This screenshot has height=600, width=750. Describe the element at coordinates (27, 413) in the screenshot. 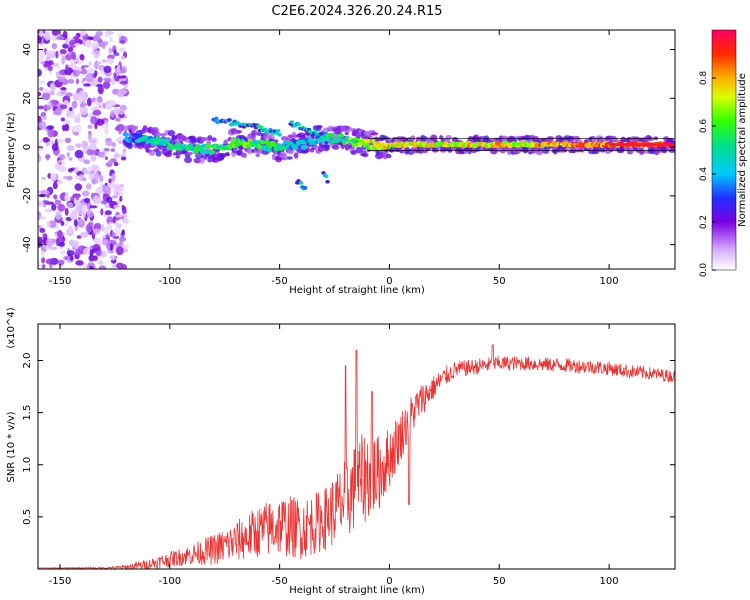

I see `y-tick-label: 1.5` at that location.